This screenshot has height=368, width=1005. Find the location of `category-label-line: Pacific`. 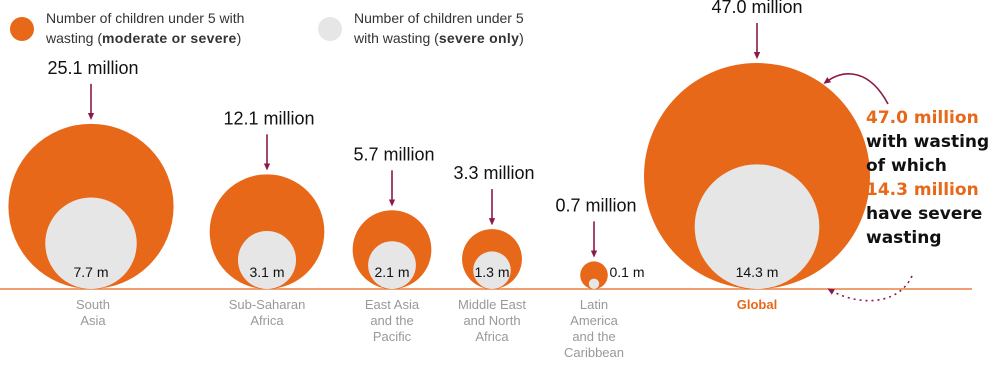

category-label-line: Pacific is located at coordinates (392, 336).